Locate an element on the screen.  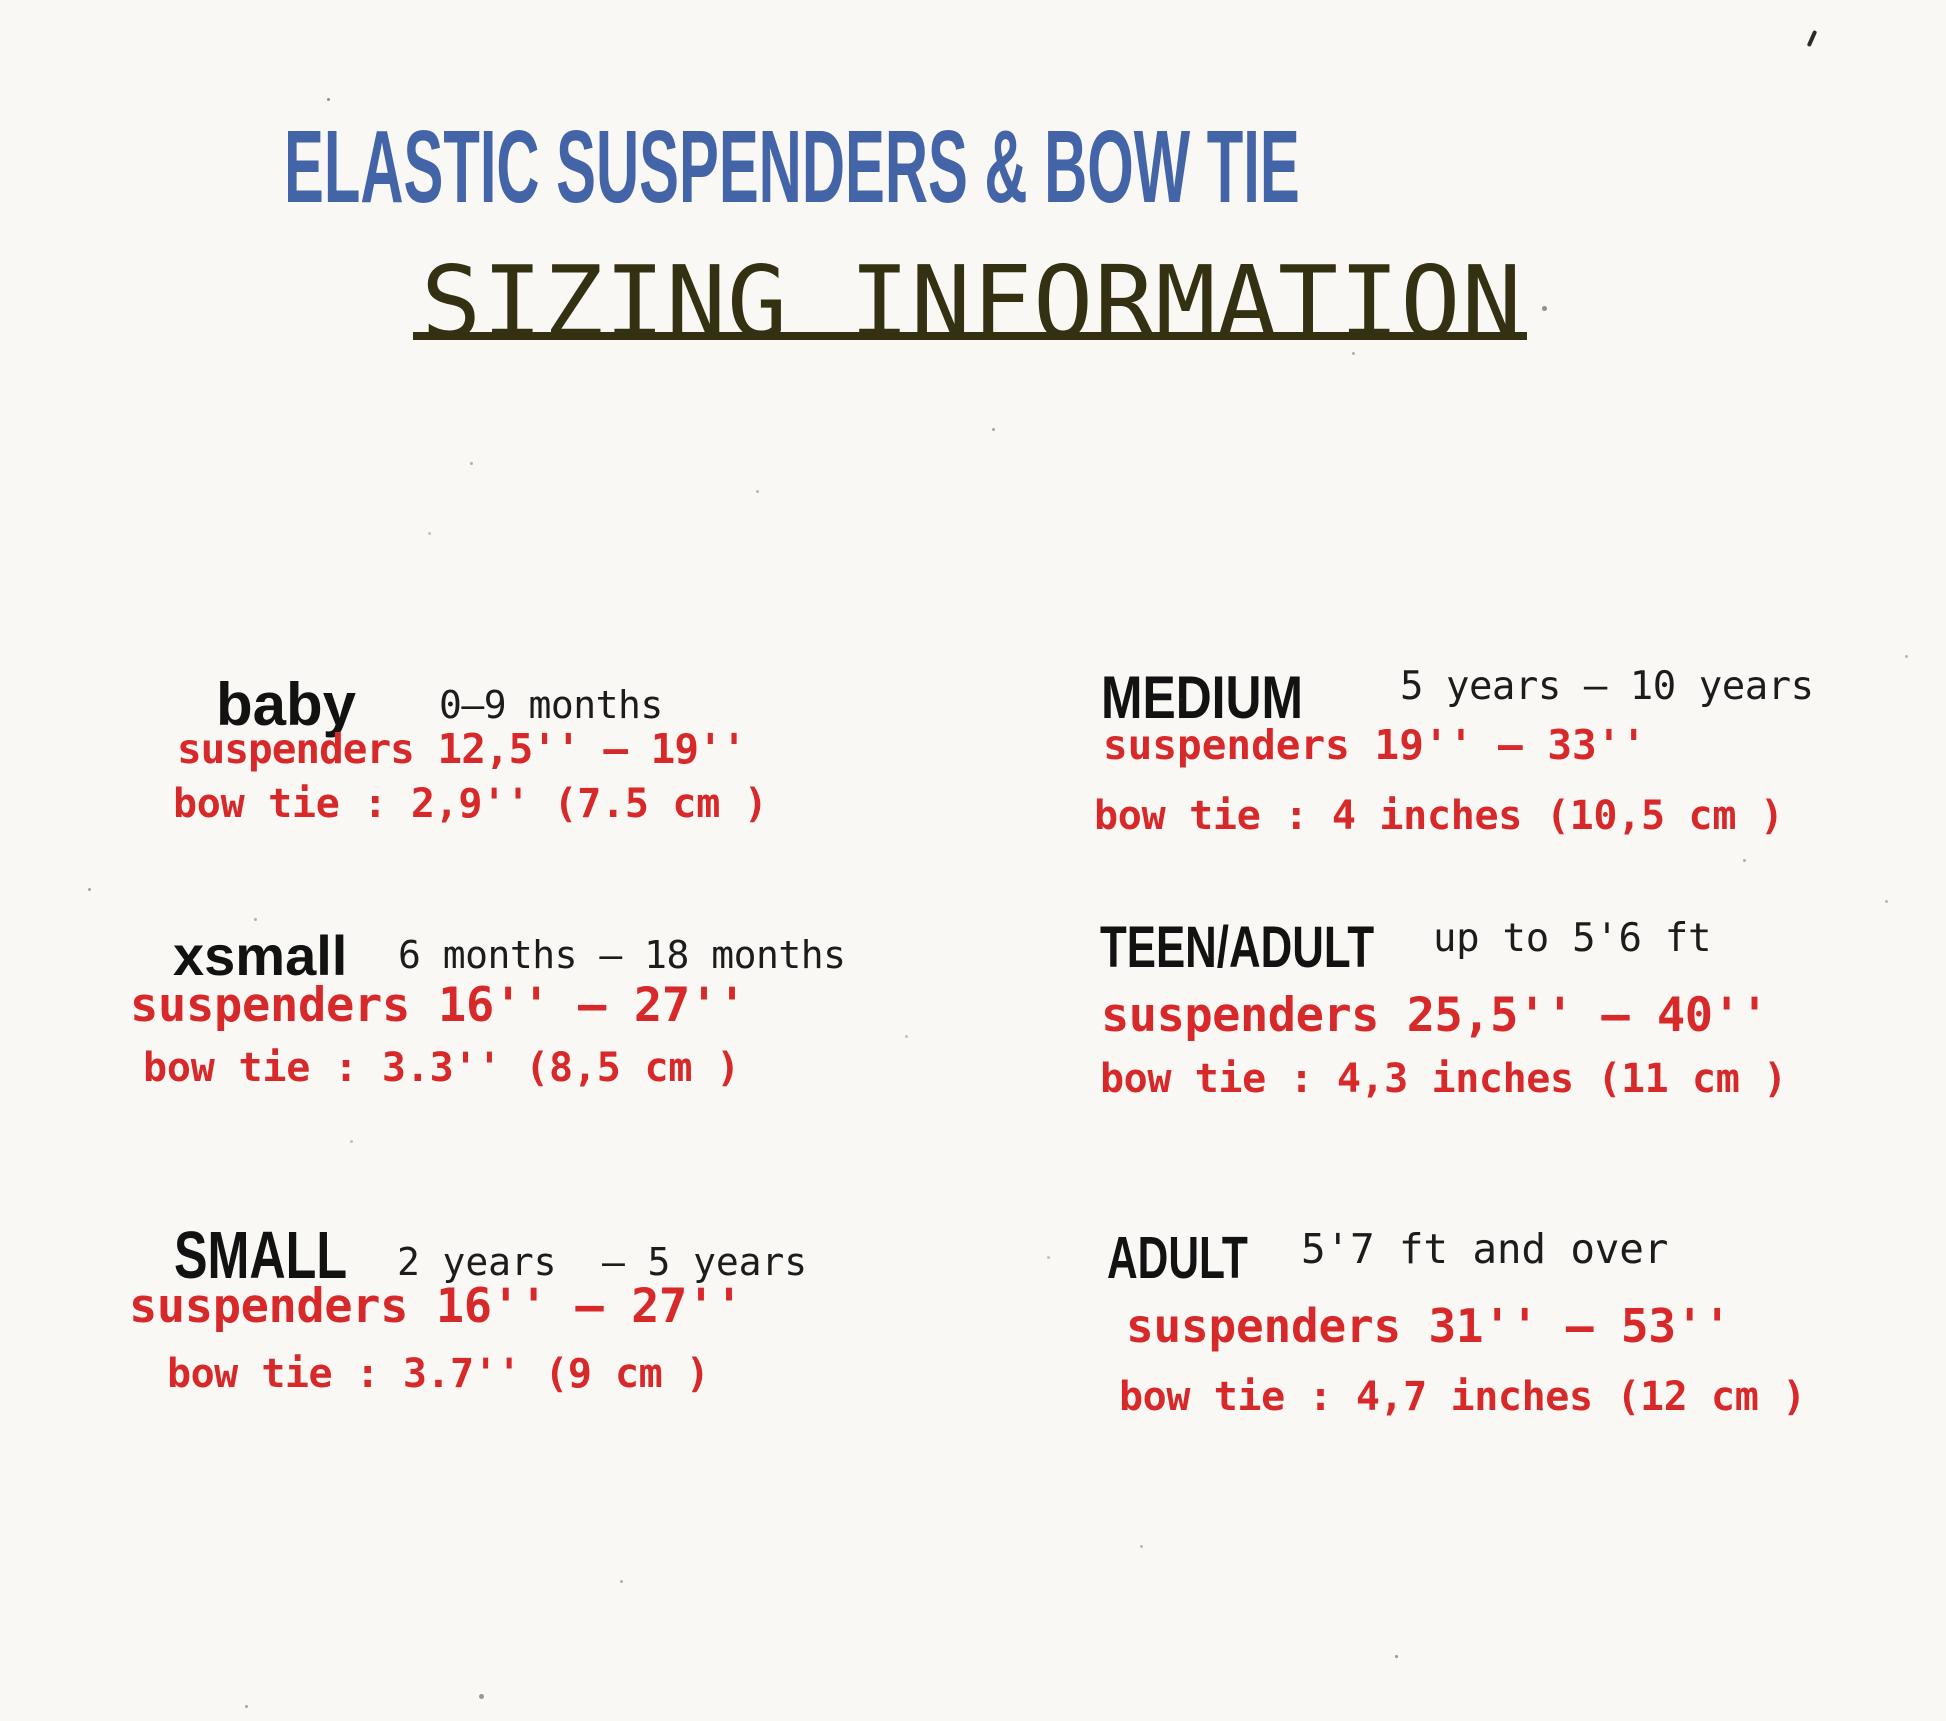
subtitle-underline is located at coordinates (970, 336).